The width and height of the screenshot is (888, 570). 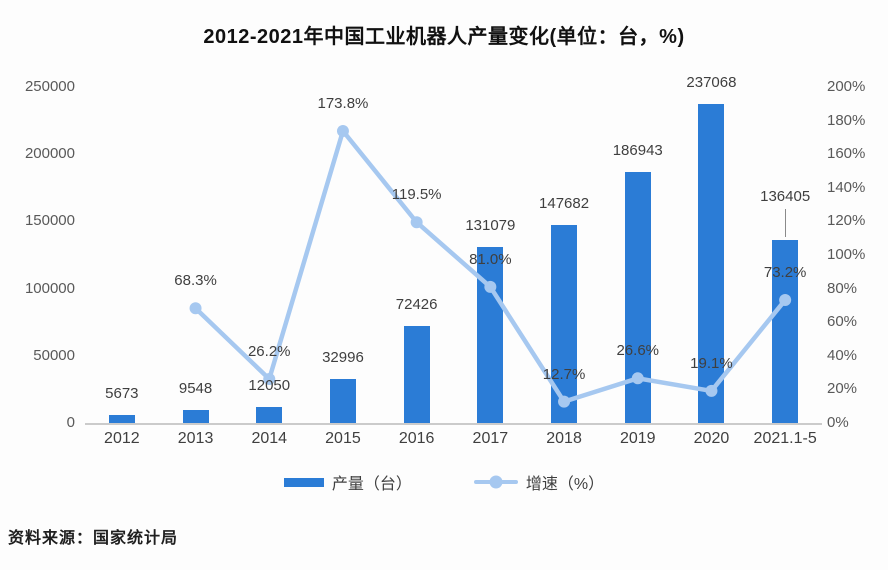 What do you see at coordinates (711, 363) in the screenshot?
I see `growth-value-label: 19.1%` at bounding box center [711, 363].